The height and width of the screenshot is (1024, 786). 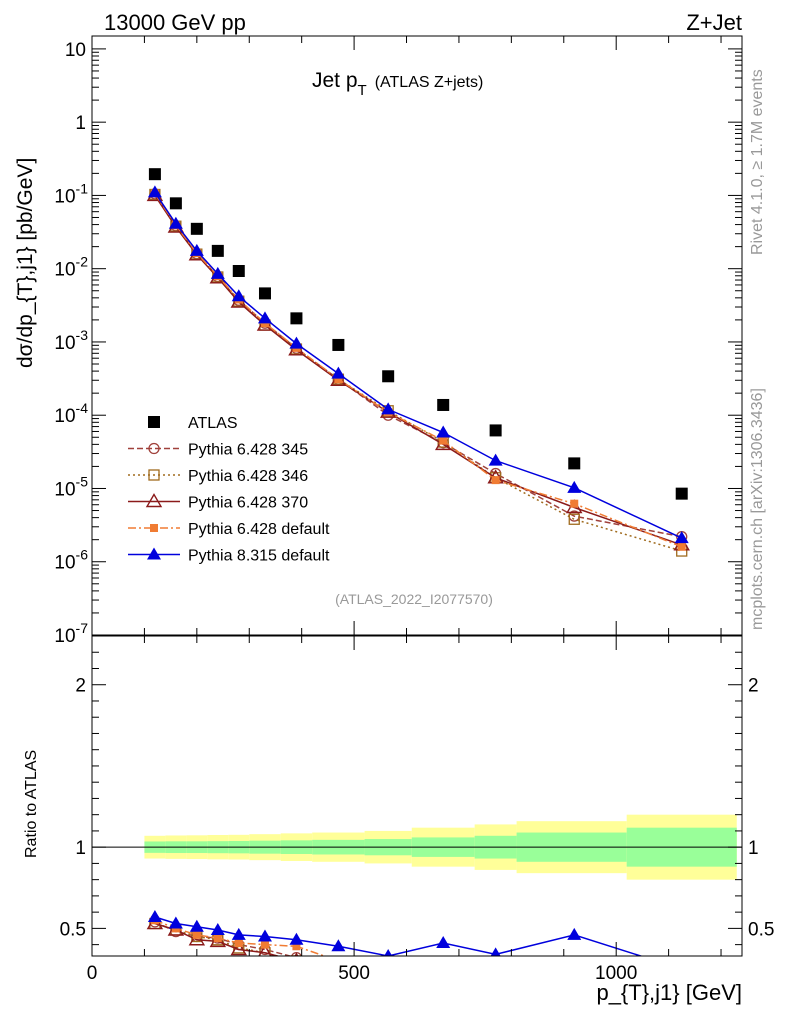 I want to click on ratio-ylabel: Ratio to ATLAS, so click(x=31, y=804).